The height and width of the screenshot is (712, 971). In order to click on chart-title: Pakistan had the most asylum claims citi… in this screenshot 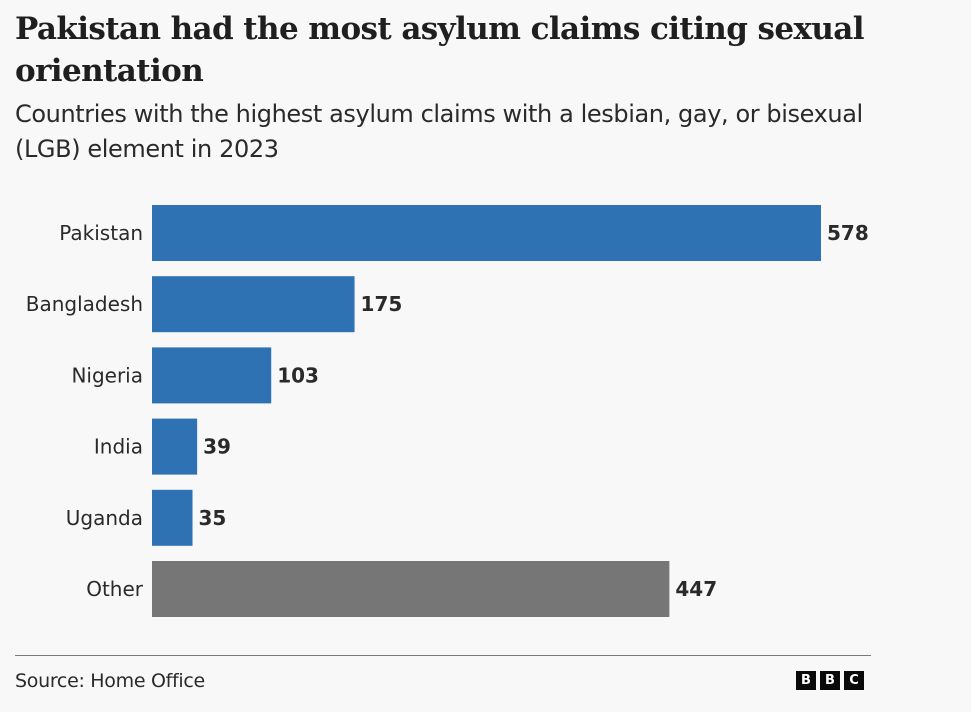, I will do `click(440, 50)`.